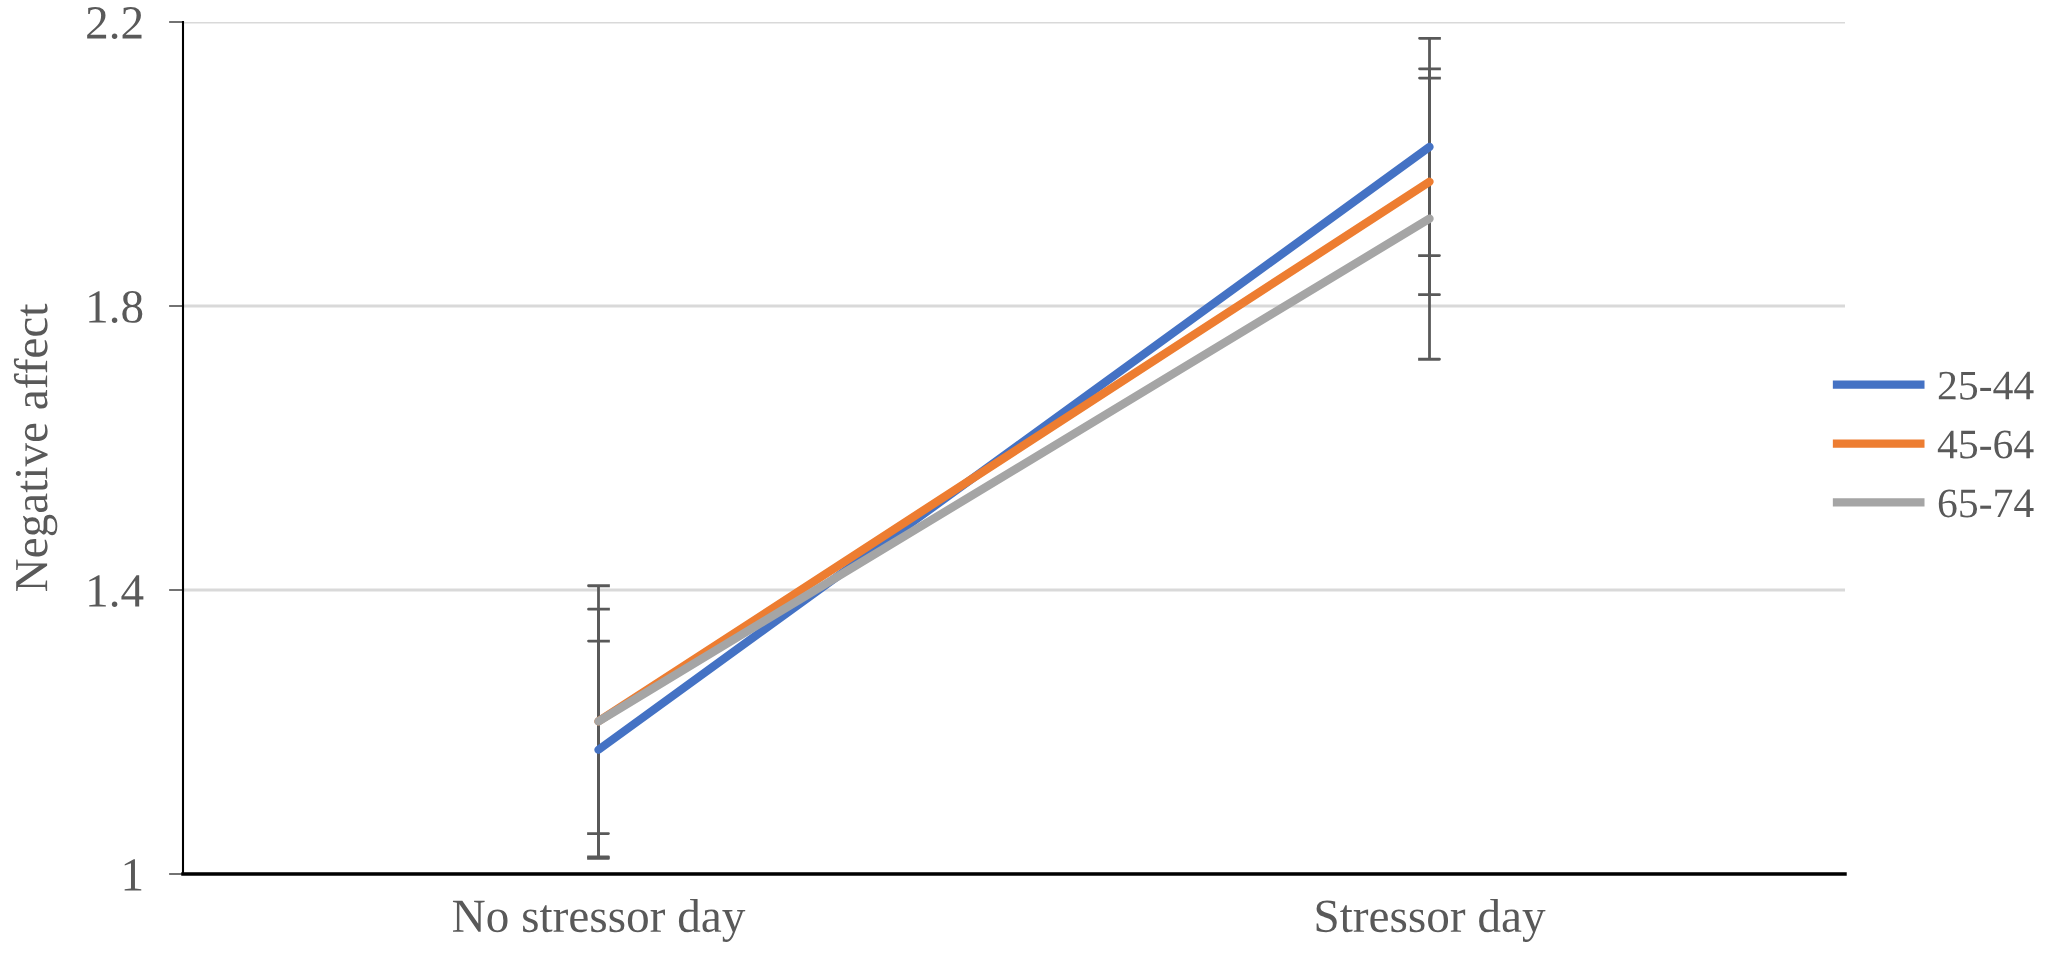 Image resolution: width=2055 pixels, height=965 pixels. I want to click on x-tick-label: Stressor day, so click(1431, 920).